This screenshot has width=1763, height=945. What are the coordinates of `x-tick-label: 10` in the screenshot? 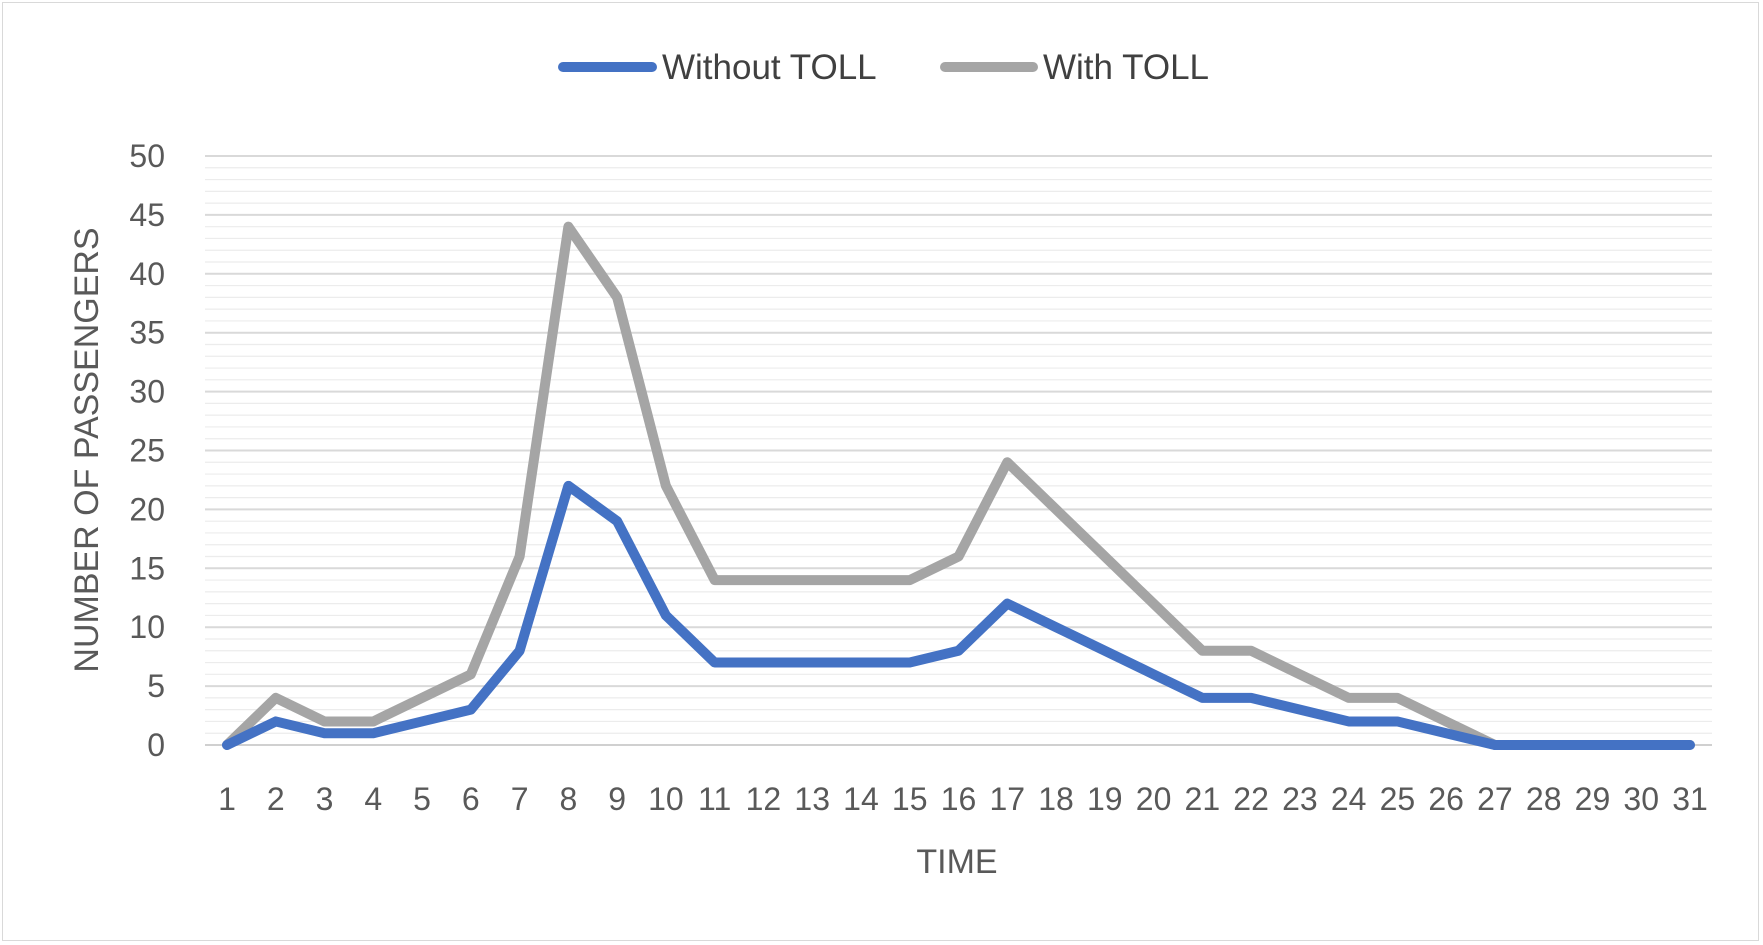 It's located at (666, 799).